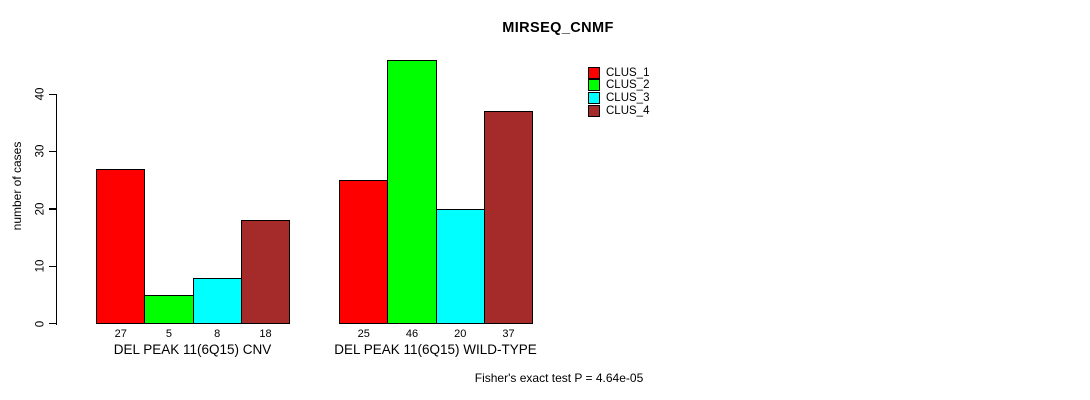 The width and height of the screenshot is (1090, 400). What do you see at coordinates (265, 334) in the screenshot?
I see `bar-value-label: 18` at bounding box center [265, 334].